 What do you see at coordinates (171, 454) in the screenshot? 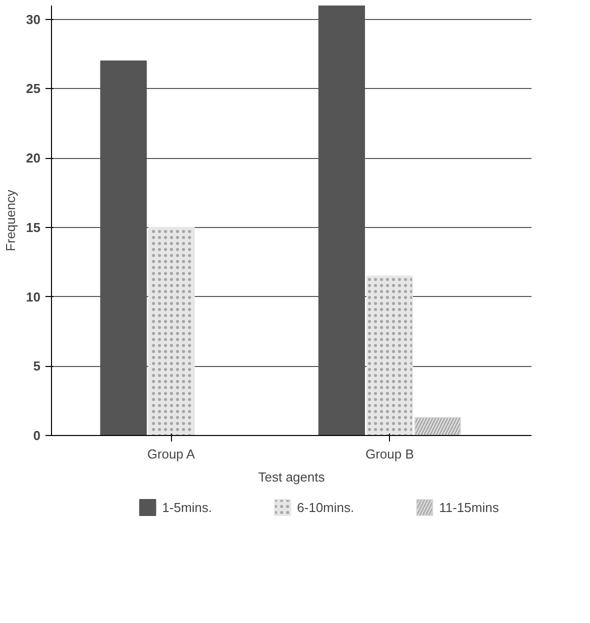
I see `x-tick-label: Group A` at bounding box center [171, 454].